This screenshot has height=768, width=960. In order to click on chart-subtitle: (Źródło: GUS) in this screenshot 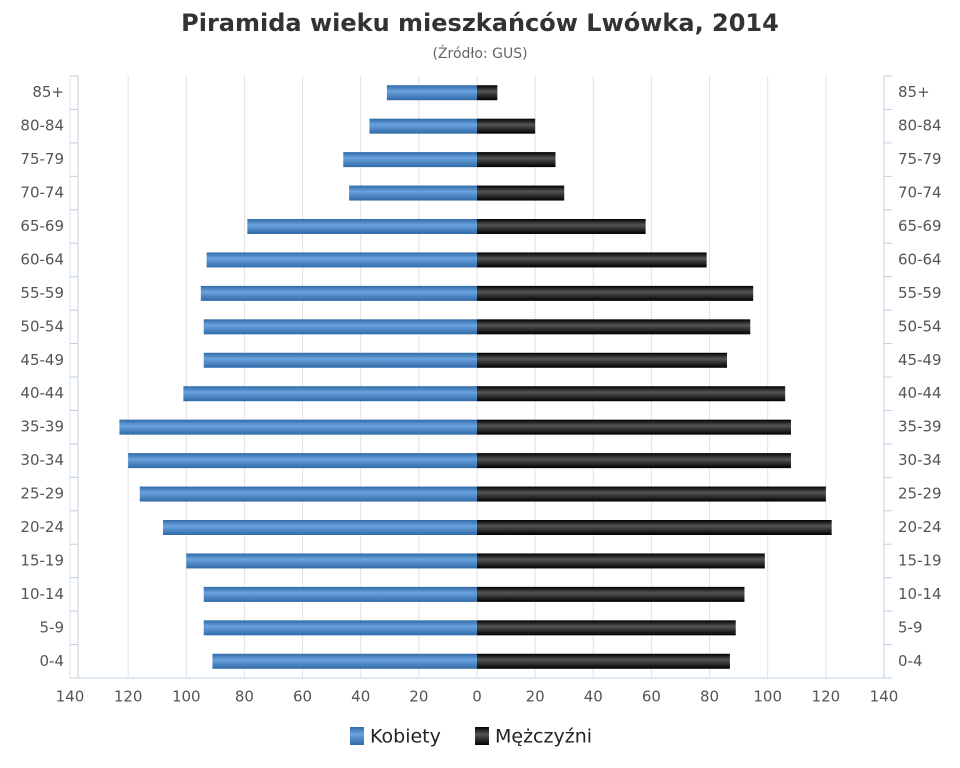, I will do `click(479, 53)`.